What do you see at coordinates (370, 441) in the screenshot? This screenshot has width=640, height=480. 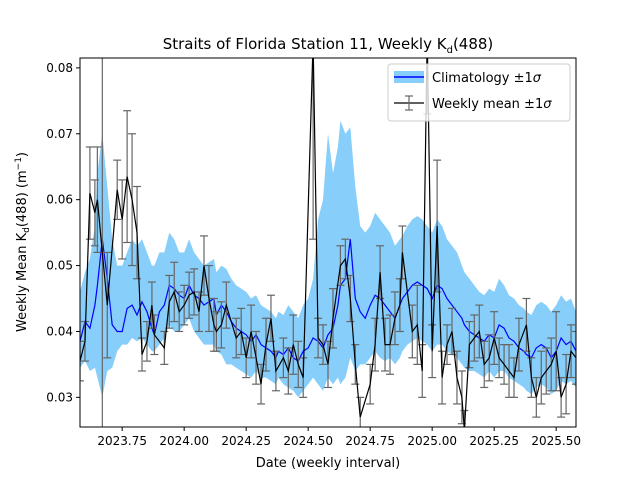 I see `x-tick-label: 2024.75` at bounding box center [370, 441].